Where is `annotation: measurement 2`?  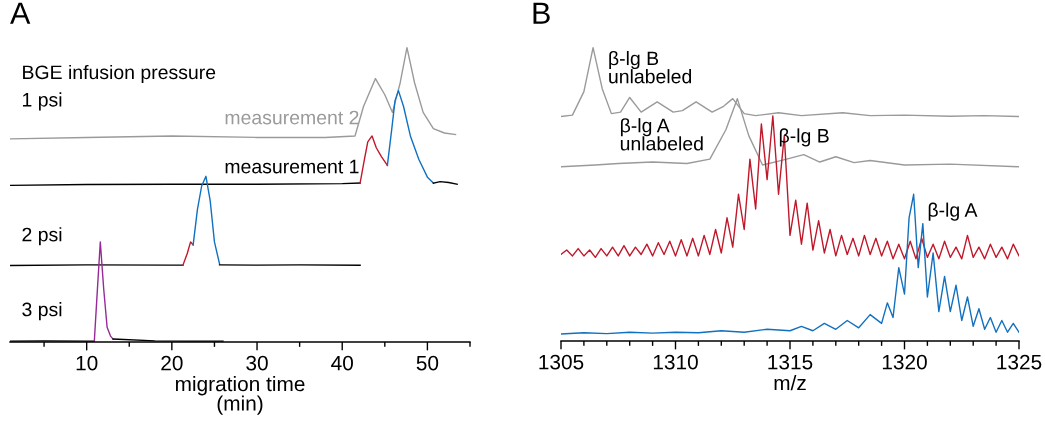 annotation: measurement 2 is located at coordinates (292, 117).